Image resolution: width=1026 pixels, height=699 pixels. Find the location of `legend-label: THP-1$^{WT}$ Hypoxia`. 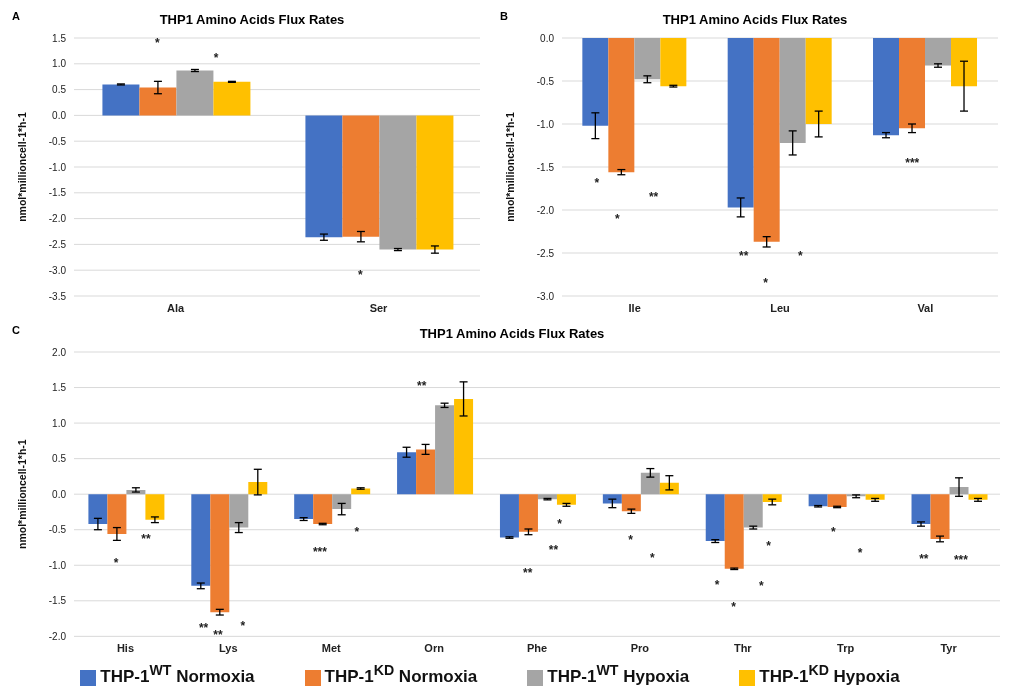

legend-label: THP-1$^{WT}$ Hypoxia is located at coordinates (618, 674).